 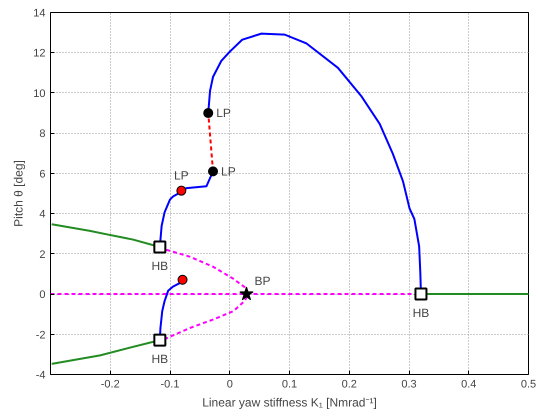 I want to click on x-tick-label: -0.1, so click(x=170, y=384).